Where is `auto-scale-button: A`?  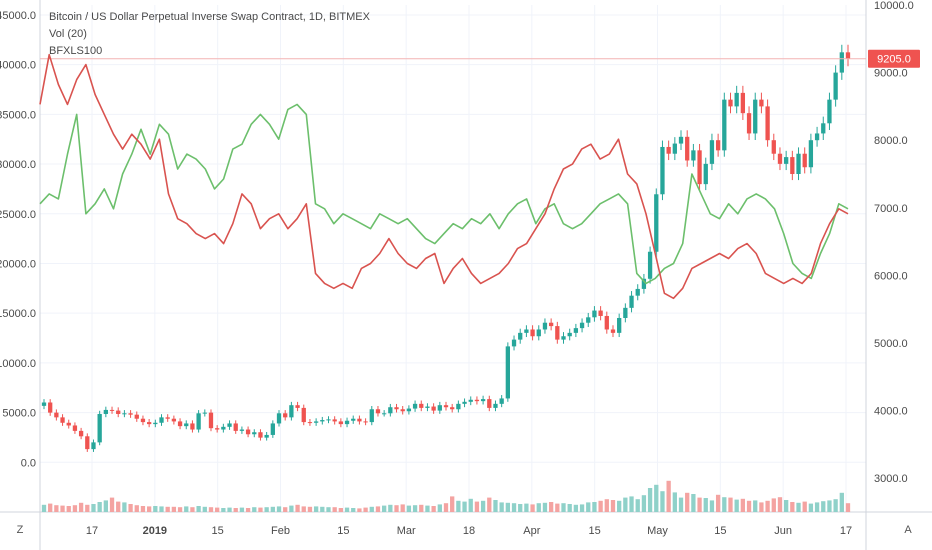
auto-scale-button: A is located at coordinates (908, 530).